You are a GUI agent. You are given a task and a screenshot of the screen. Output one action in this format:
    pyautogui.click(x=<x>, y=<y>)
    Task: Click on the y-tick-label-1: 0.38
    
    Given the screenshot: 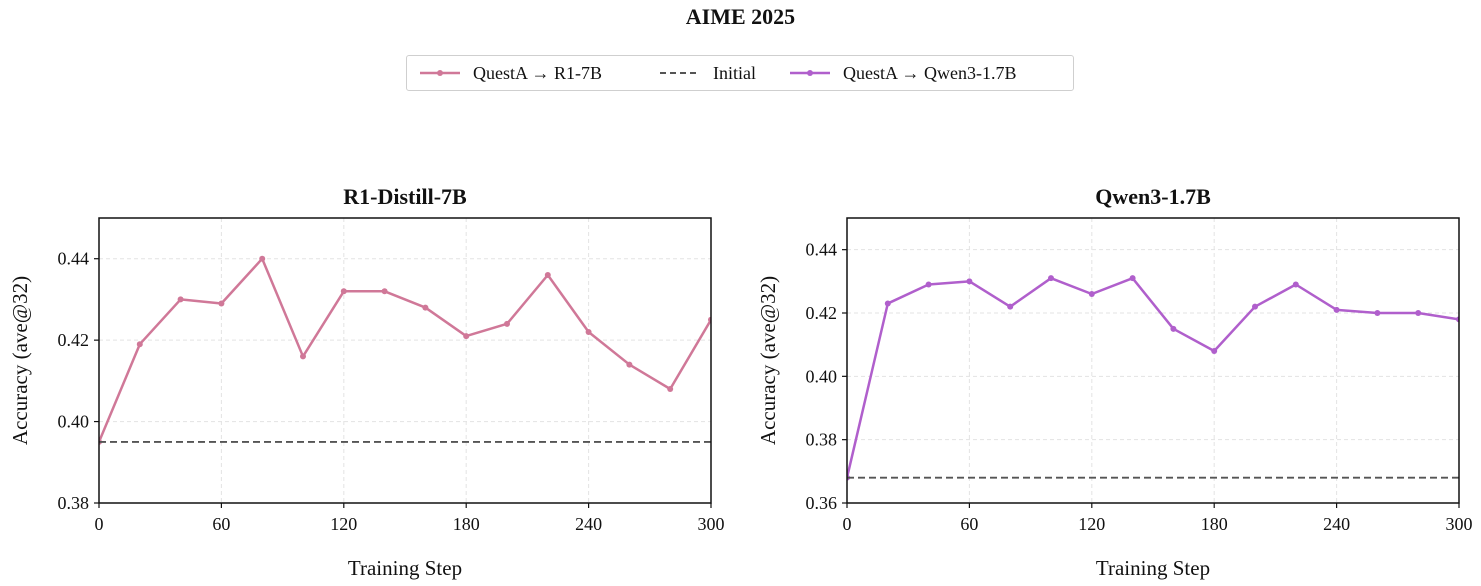 What is the action you would take?
    pyautogui.click(x=822, y=440)
    